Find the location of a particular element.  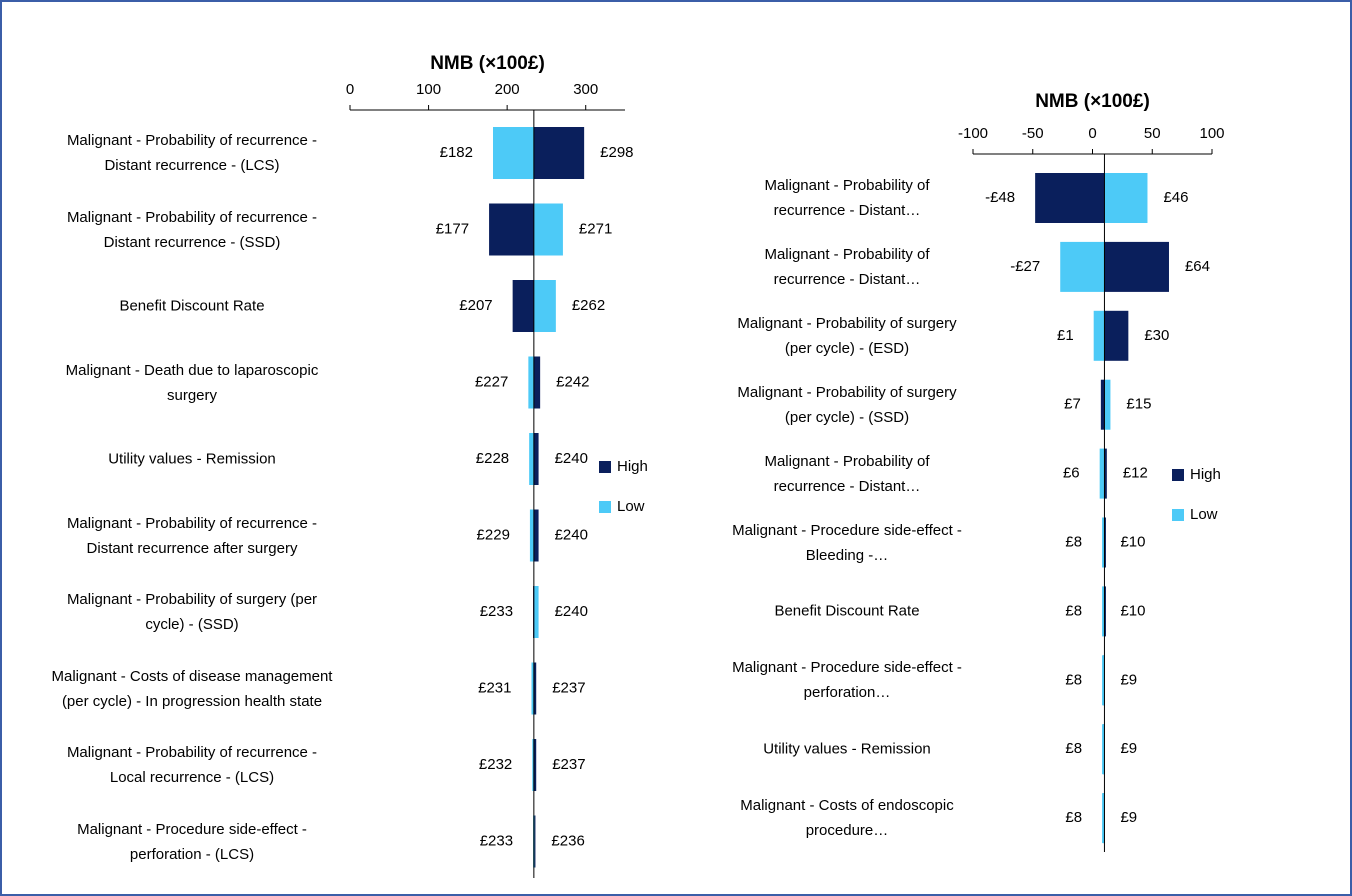

value-label: £46 is located at coordinates (1175, 197).